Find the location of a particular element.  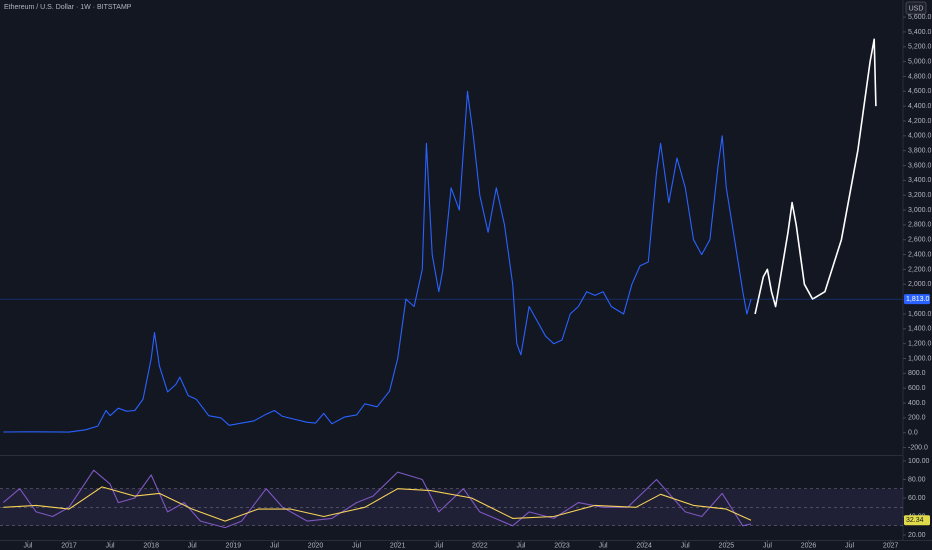

y-tick-label: 5,000.0 is located at coordinates (919, 61).